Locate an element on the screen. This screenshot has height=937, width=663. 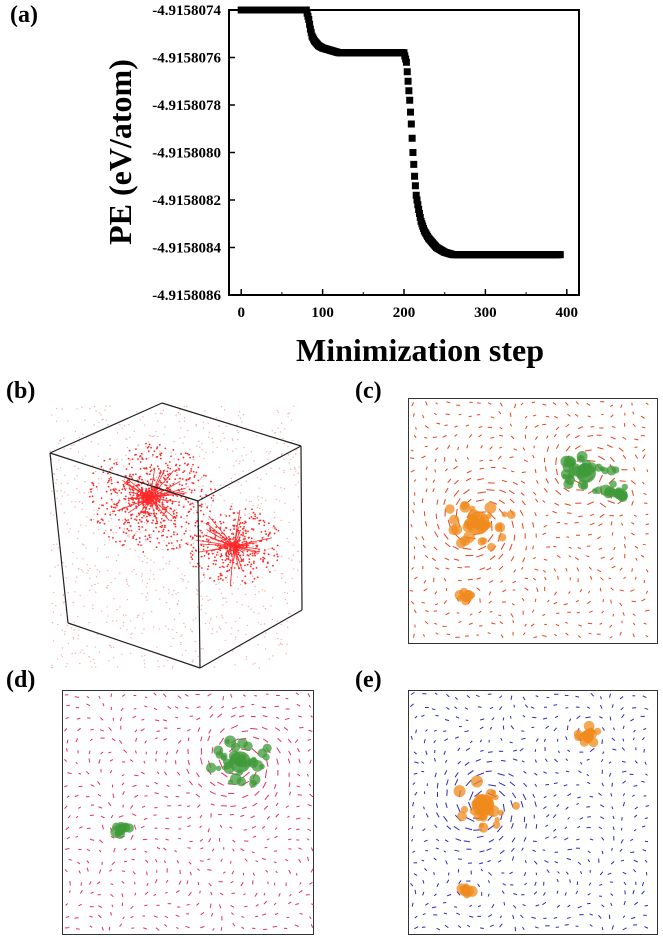
field-ray is located at coordinates (155, 493).